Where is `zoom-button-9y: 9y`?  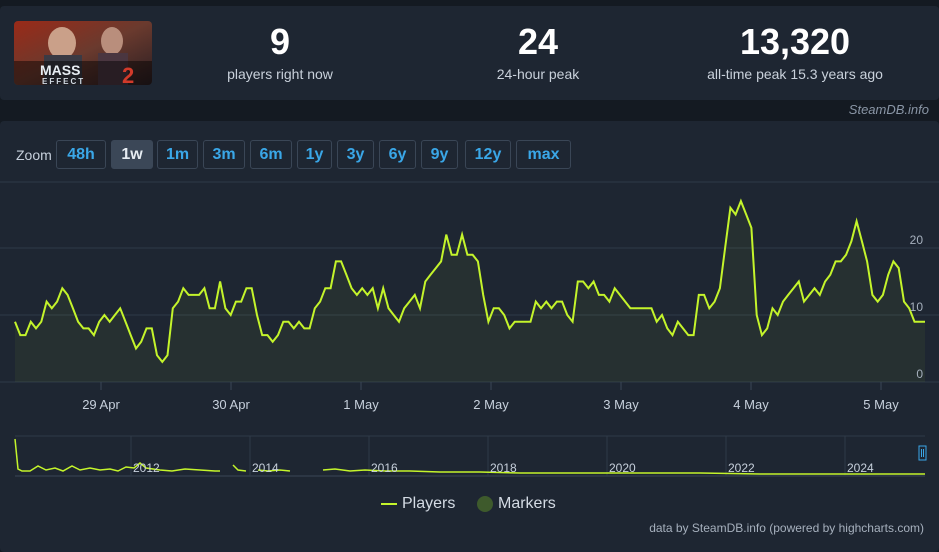 zoom-button-9y: 9y is located at coordinates (439, 154).